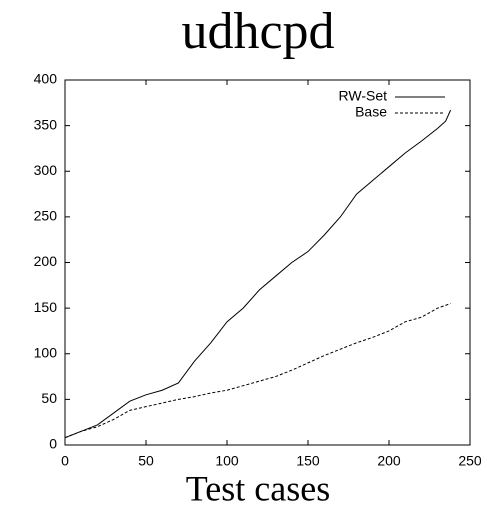  I want to click on legend-label: RW-Set, so click(363, 96).